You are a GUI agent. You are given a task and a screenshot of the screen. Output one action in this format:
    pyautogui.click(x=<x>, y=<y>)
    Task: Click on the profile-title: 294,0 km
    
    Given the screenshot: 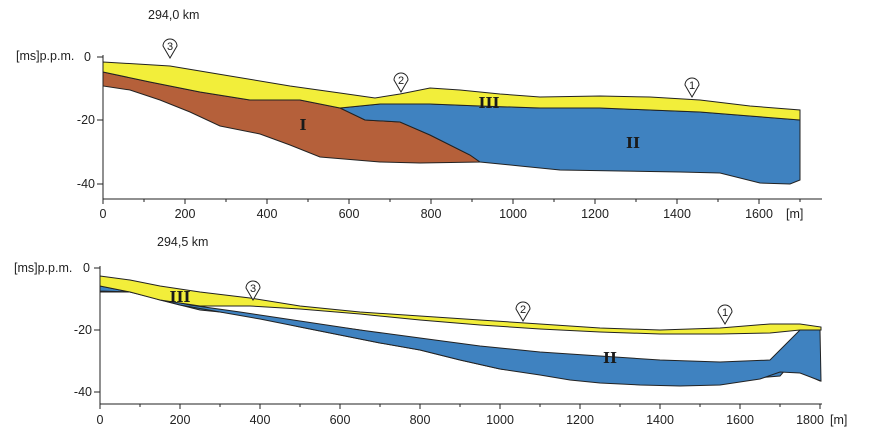 What is the action you would take?
    pyautogui.click(x=173, y=15)
    